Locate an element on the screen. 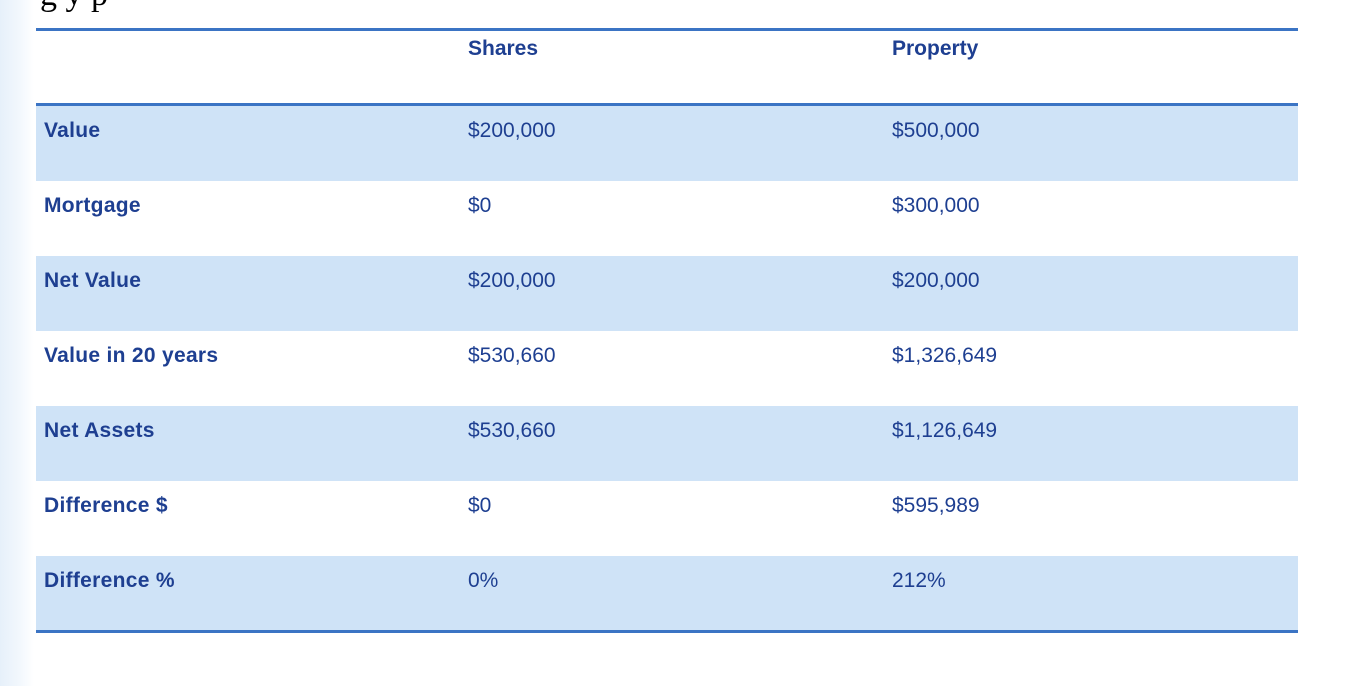  page-edge-tint is located at coordinates (17, 343).